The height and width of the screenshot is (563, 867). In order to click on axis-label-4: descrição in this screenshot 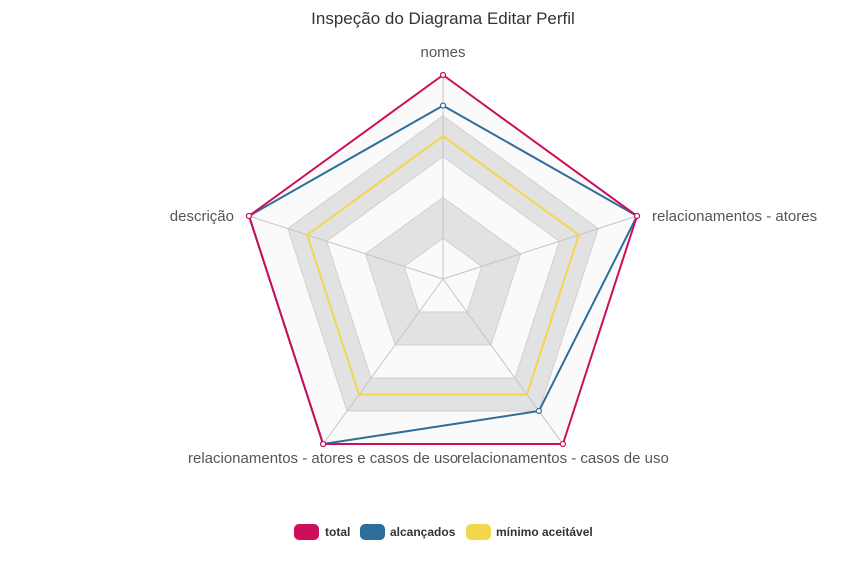, I will do `click(202, 216)`.